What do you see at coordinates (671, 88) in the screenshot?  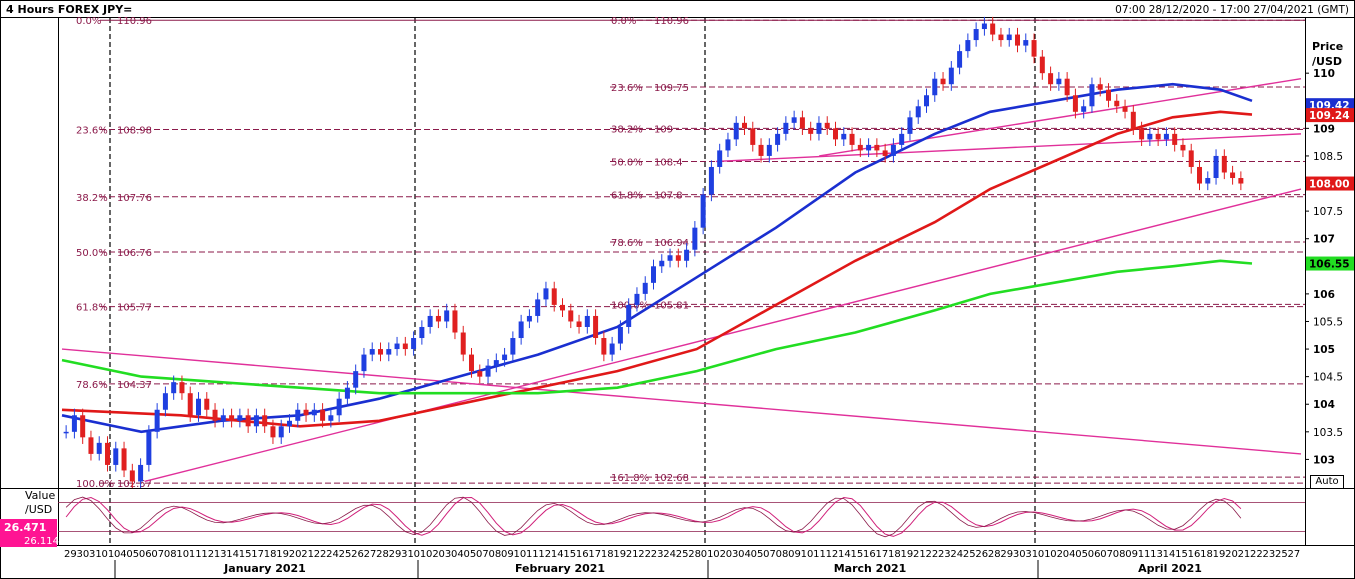 I see `fib-right-price: 109.75` at bounding box center [671, 88].